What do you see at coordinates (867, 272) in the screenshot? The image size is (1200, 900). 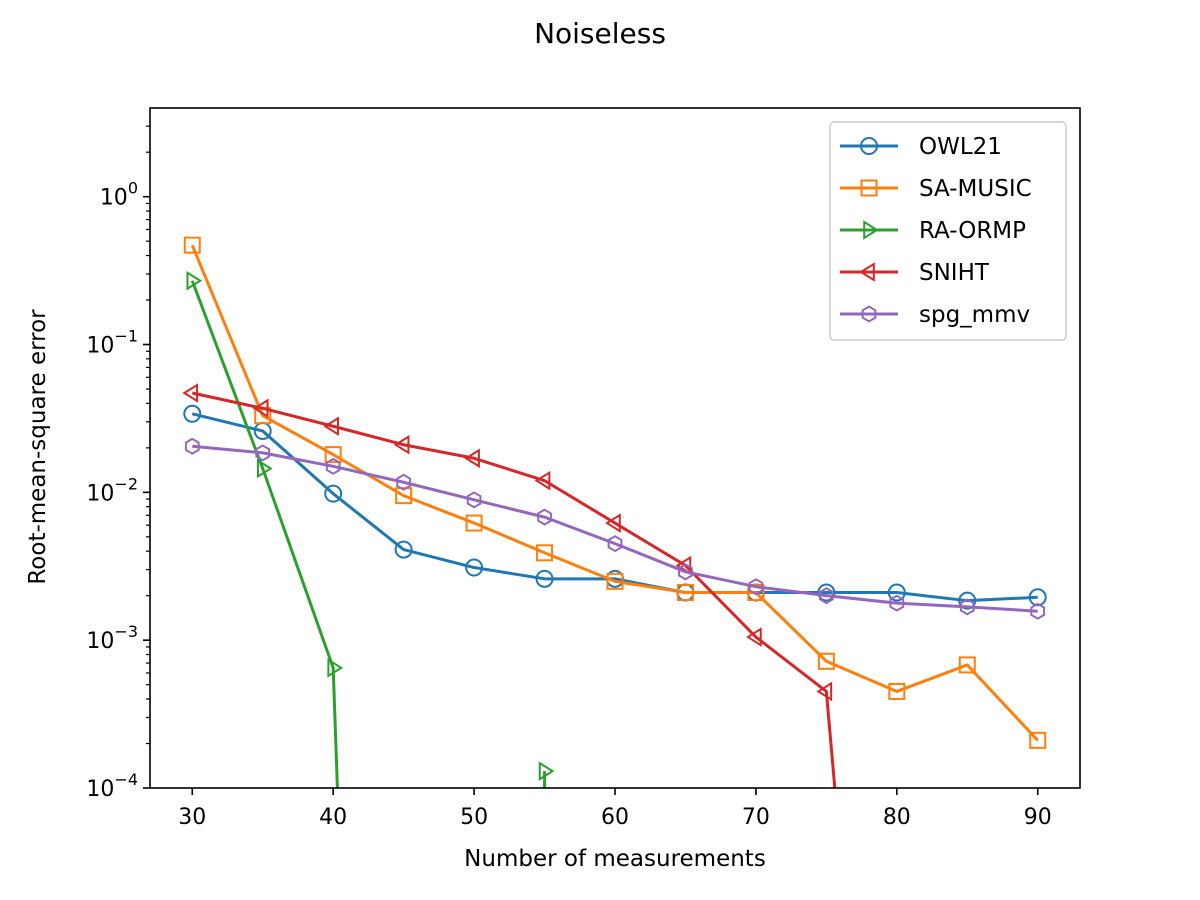 I see `legend-marker-sniht` at bounding box center [867, 272].